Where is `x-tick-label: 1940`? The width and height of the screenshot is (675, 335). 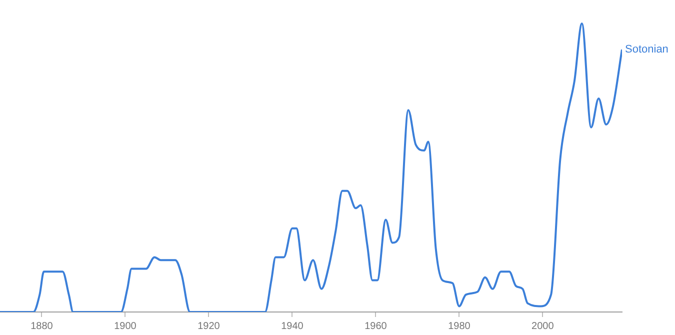
x-tick-label: 1940 is located at coordinates (292, 326).